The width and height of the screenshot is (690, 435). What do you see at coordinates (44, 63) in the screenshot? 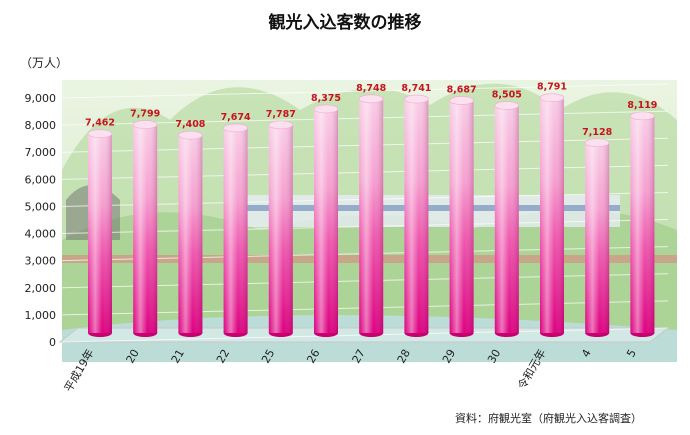
I see `y-axis-unit: （万人）` at bounding box center [44, 63].